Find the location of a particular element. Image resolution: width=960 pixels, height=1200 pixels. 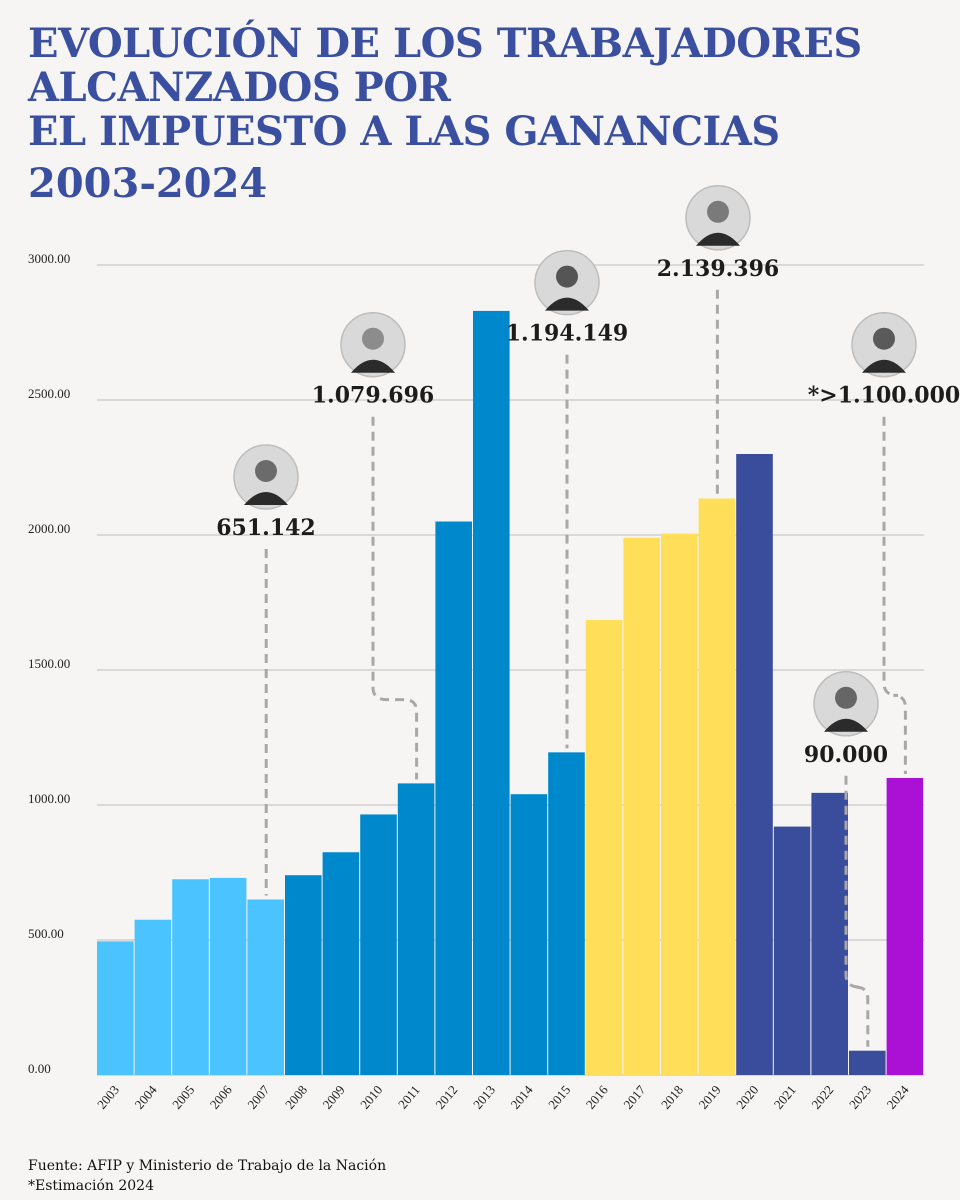

x-tick-label: 2024 is located at coordinates (897, 1097).